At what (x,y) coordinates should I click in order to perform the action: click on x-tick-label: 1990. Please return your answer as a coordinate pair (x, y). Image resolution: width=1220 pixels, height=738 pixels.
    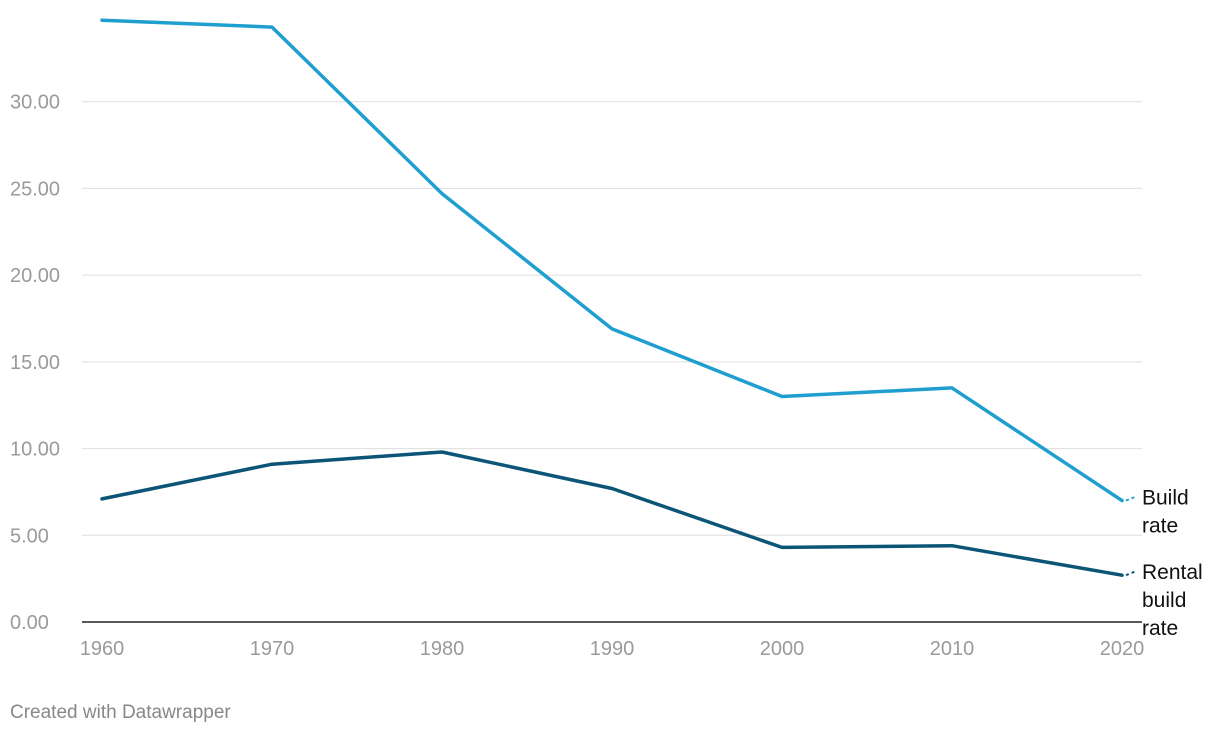
    Looking at the image, I should click on (612, 649).